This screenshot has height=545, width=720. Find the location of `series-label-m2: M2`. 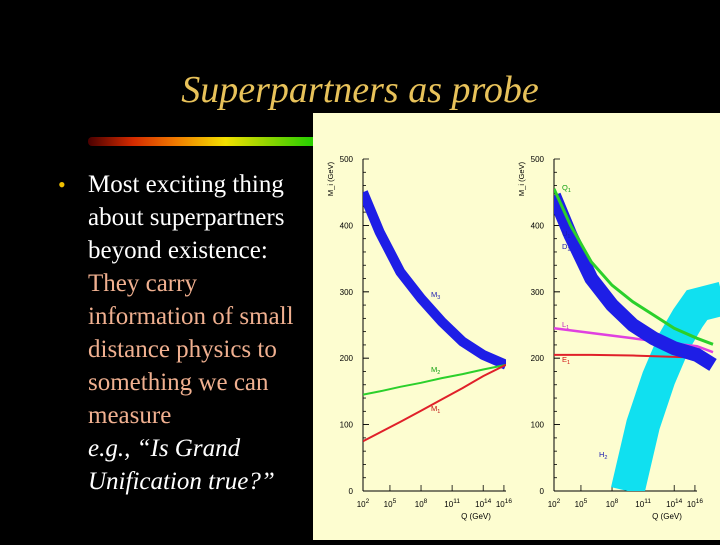

series-label-m2: M2 is located at coordinates (435, 370).